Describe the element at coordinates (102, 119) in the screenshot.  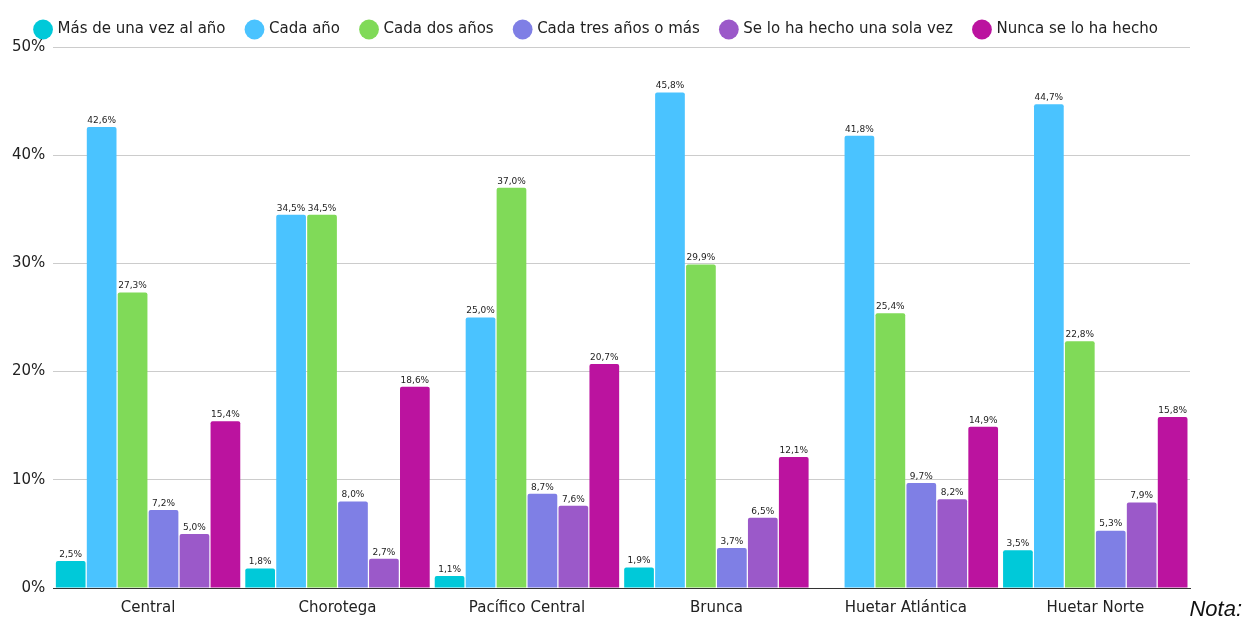
I see `data-label: 42,6%` at that location.